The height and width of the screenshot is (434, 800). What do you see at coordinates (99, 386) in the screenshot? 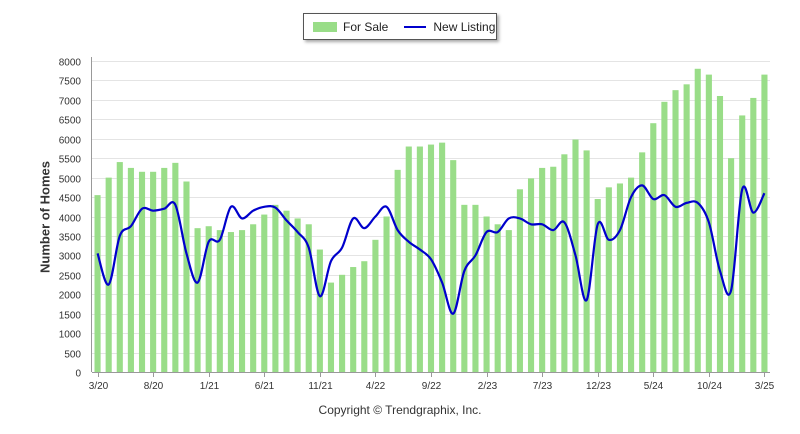
I see `x-tick-label: 3/20` at bounding box center [99, 386].